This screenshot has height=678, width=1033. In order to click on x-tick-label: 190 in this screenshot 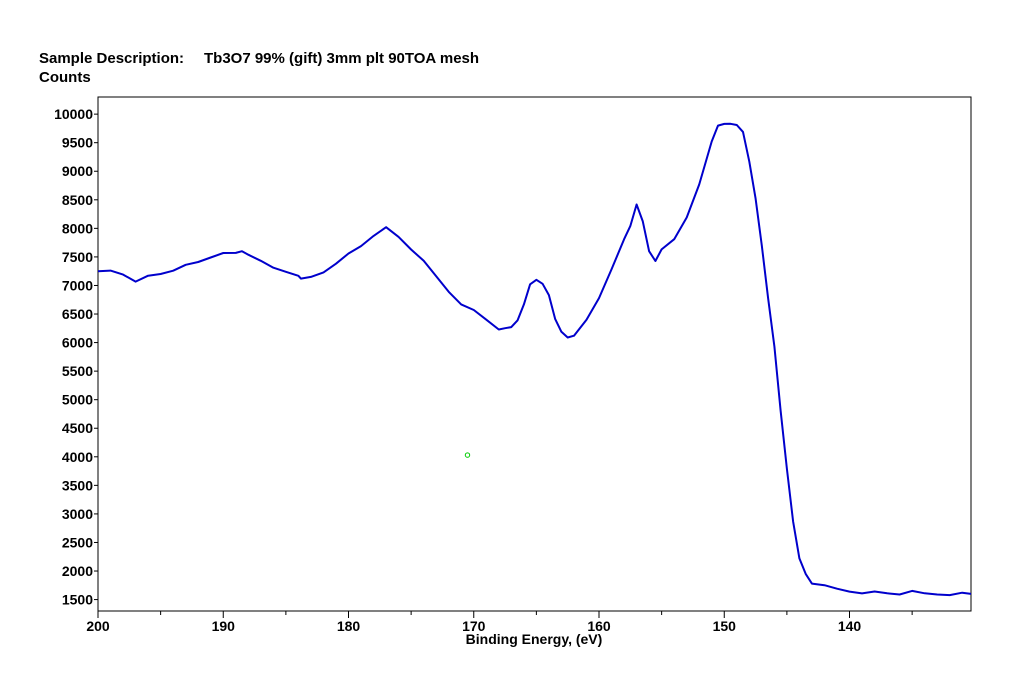, I will do `click(224, 626)`.